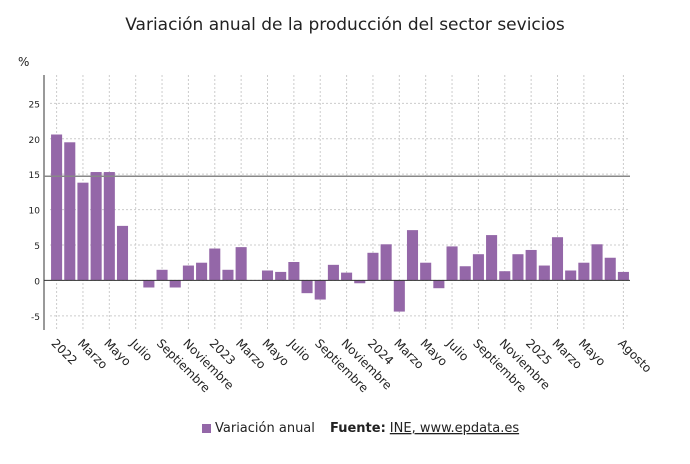  What do you see at coordinates (35, 141) in the screenshot?
I see `y-tick-label: 20` at bounding box center [35, 141].